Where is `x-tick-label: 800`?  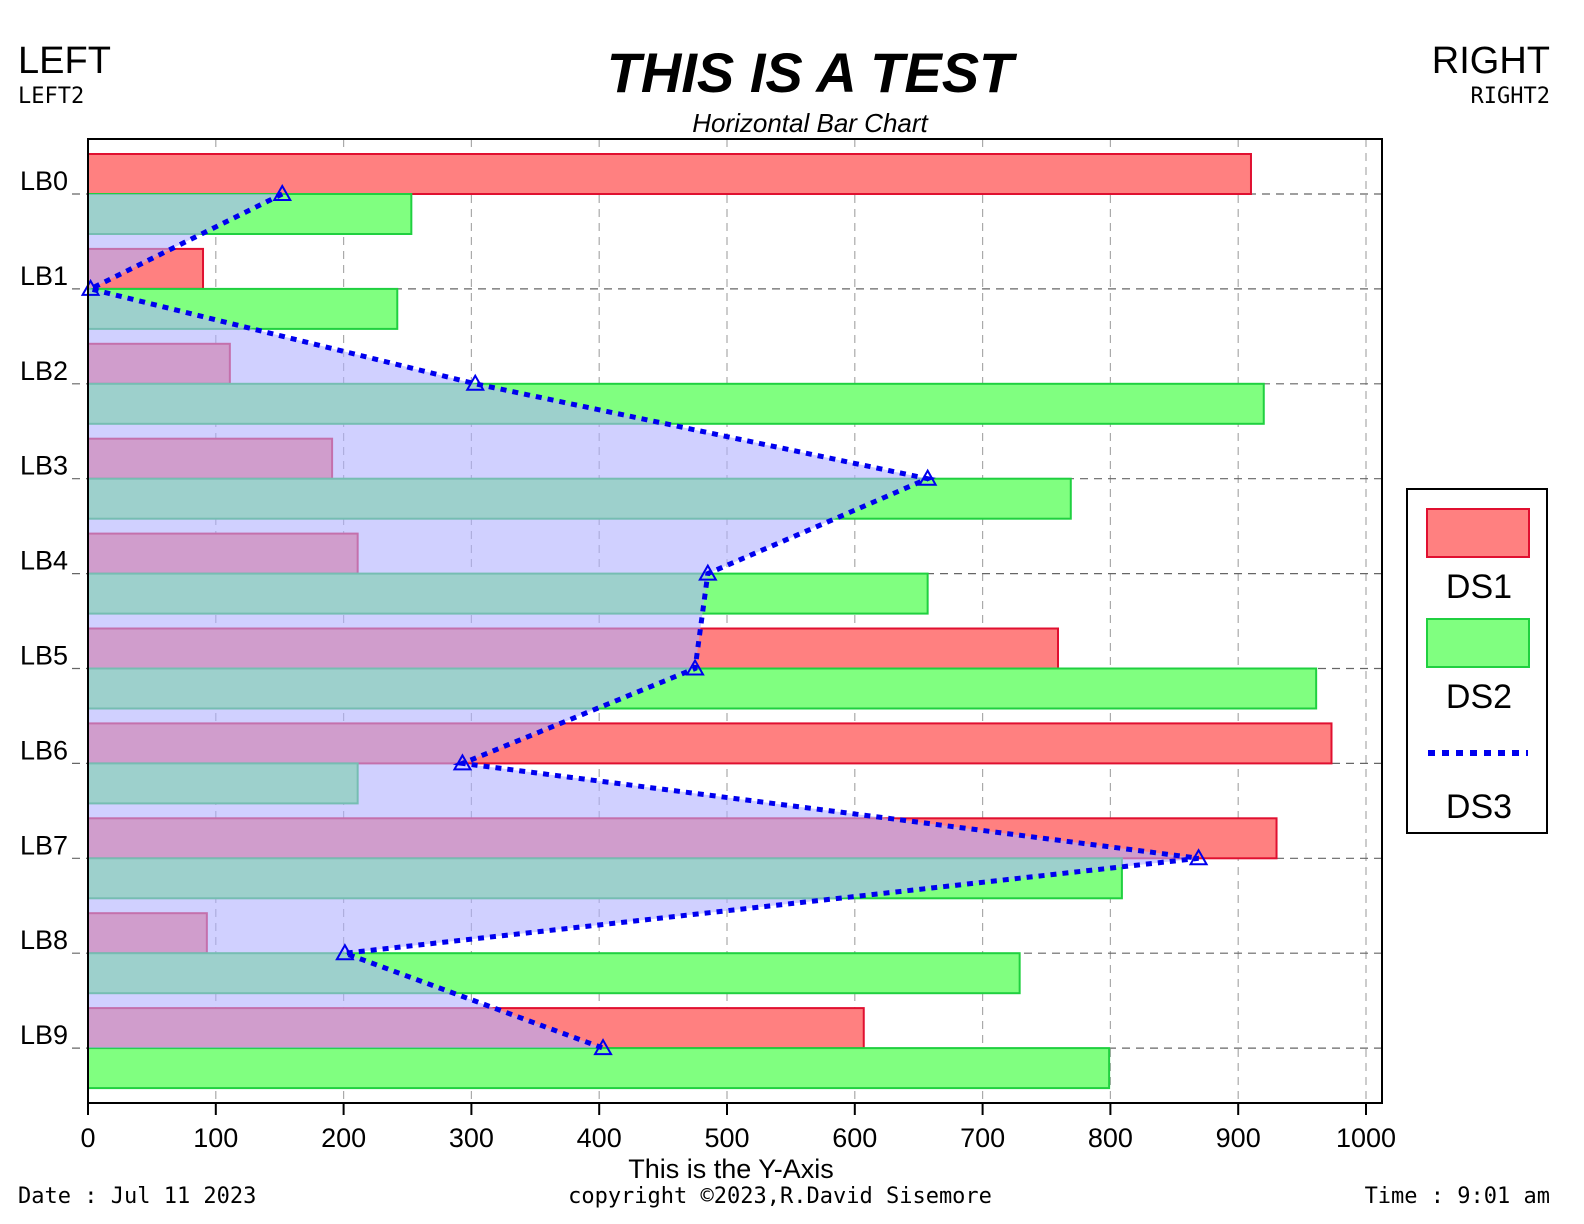 x-tick-label: 800 is located at coordinates (1110, 1138).